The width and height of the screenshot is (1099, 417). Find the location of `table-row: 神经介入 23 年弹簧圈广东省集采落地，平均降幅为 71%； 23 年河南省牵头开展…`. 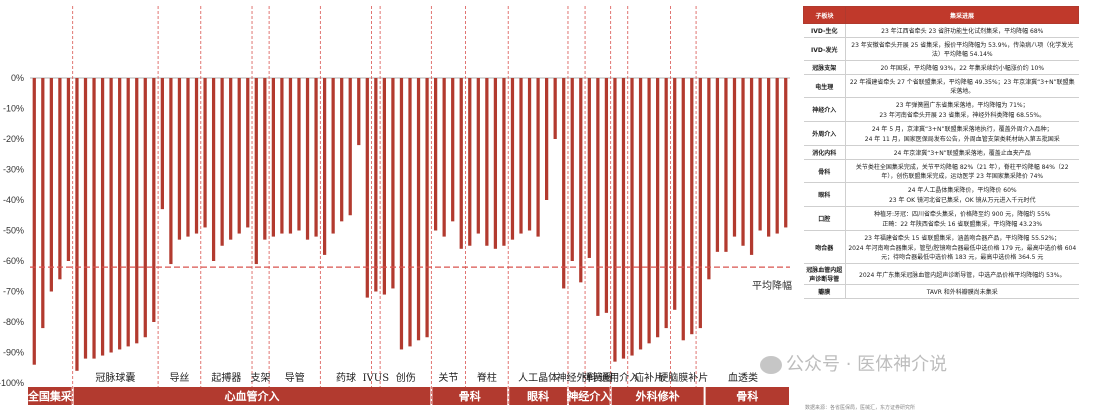

table-row: 神经介入 23 年弹簧圈广东省集采落地，平均降幅为 71%； 23 年河南省牵头开展… is located at coordinates (941, 109).